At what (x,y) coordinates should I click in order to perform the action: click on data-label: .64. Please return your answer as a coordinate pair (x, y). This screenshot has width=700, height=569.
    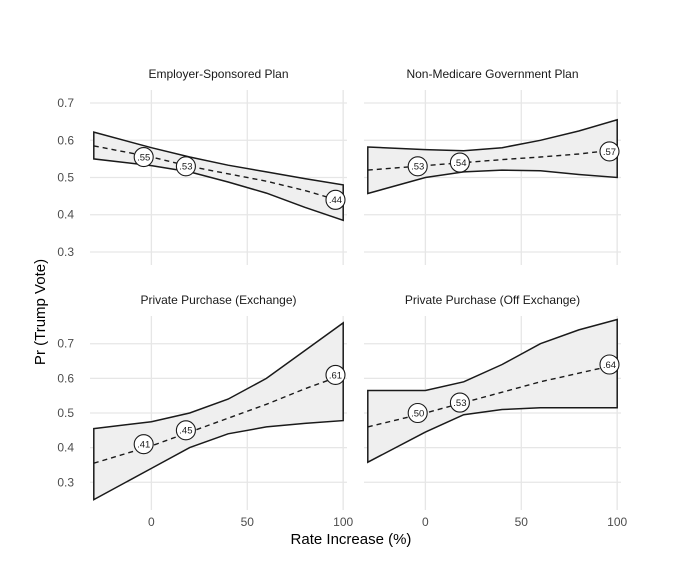
    Looking at the image, I should click on (609, 365).